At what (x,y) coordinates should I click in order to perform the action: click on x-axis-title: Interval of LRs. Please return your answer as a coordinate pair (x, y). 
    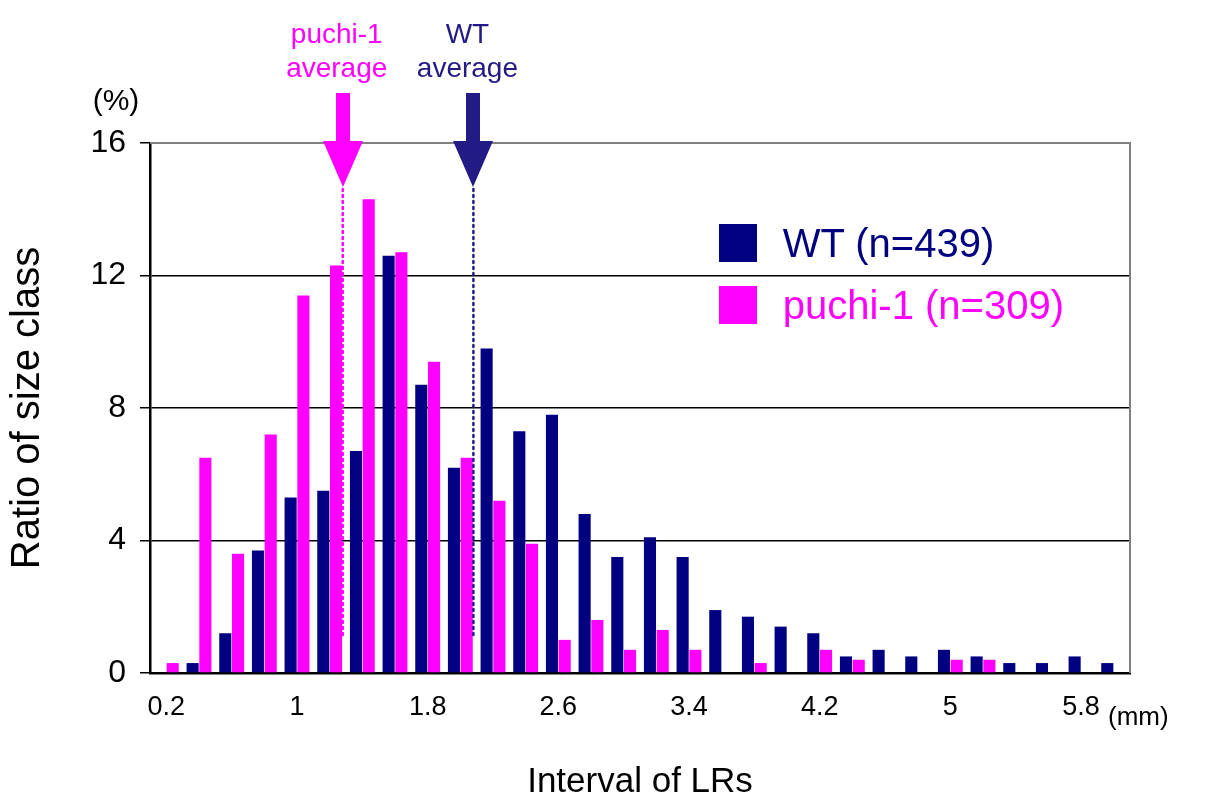
    Looking at the image, I should click on (640, 779).